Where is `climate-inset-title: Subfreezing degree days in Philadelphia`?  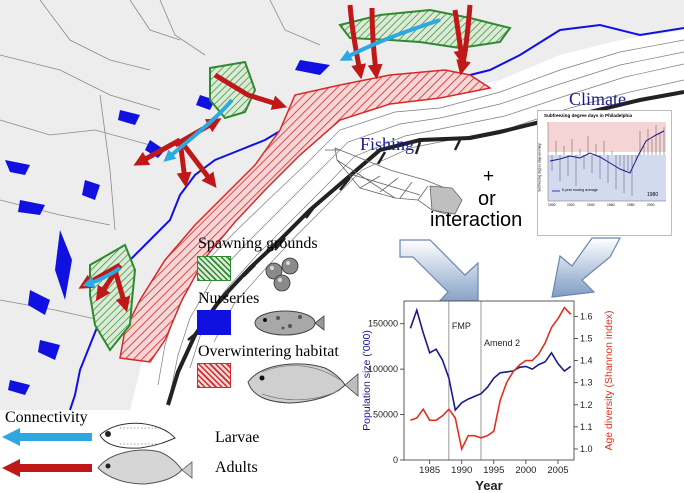 climate-inset-title: Subfreezing degree days in Philadelphia is located at coordinates (588, 115).